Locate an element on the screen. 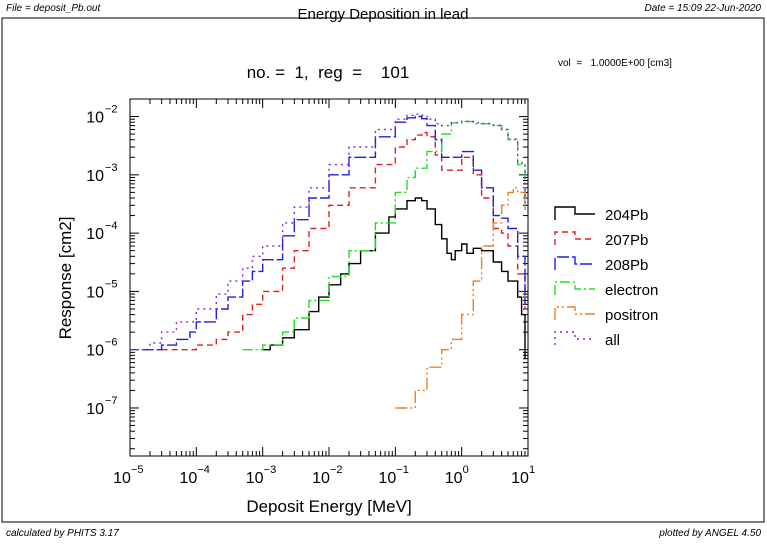 The height and width of the screenshot is (544, 767). y-tick-exponent: −6 is located at coordinates (111, 343).